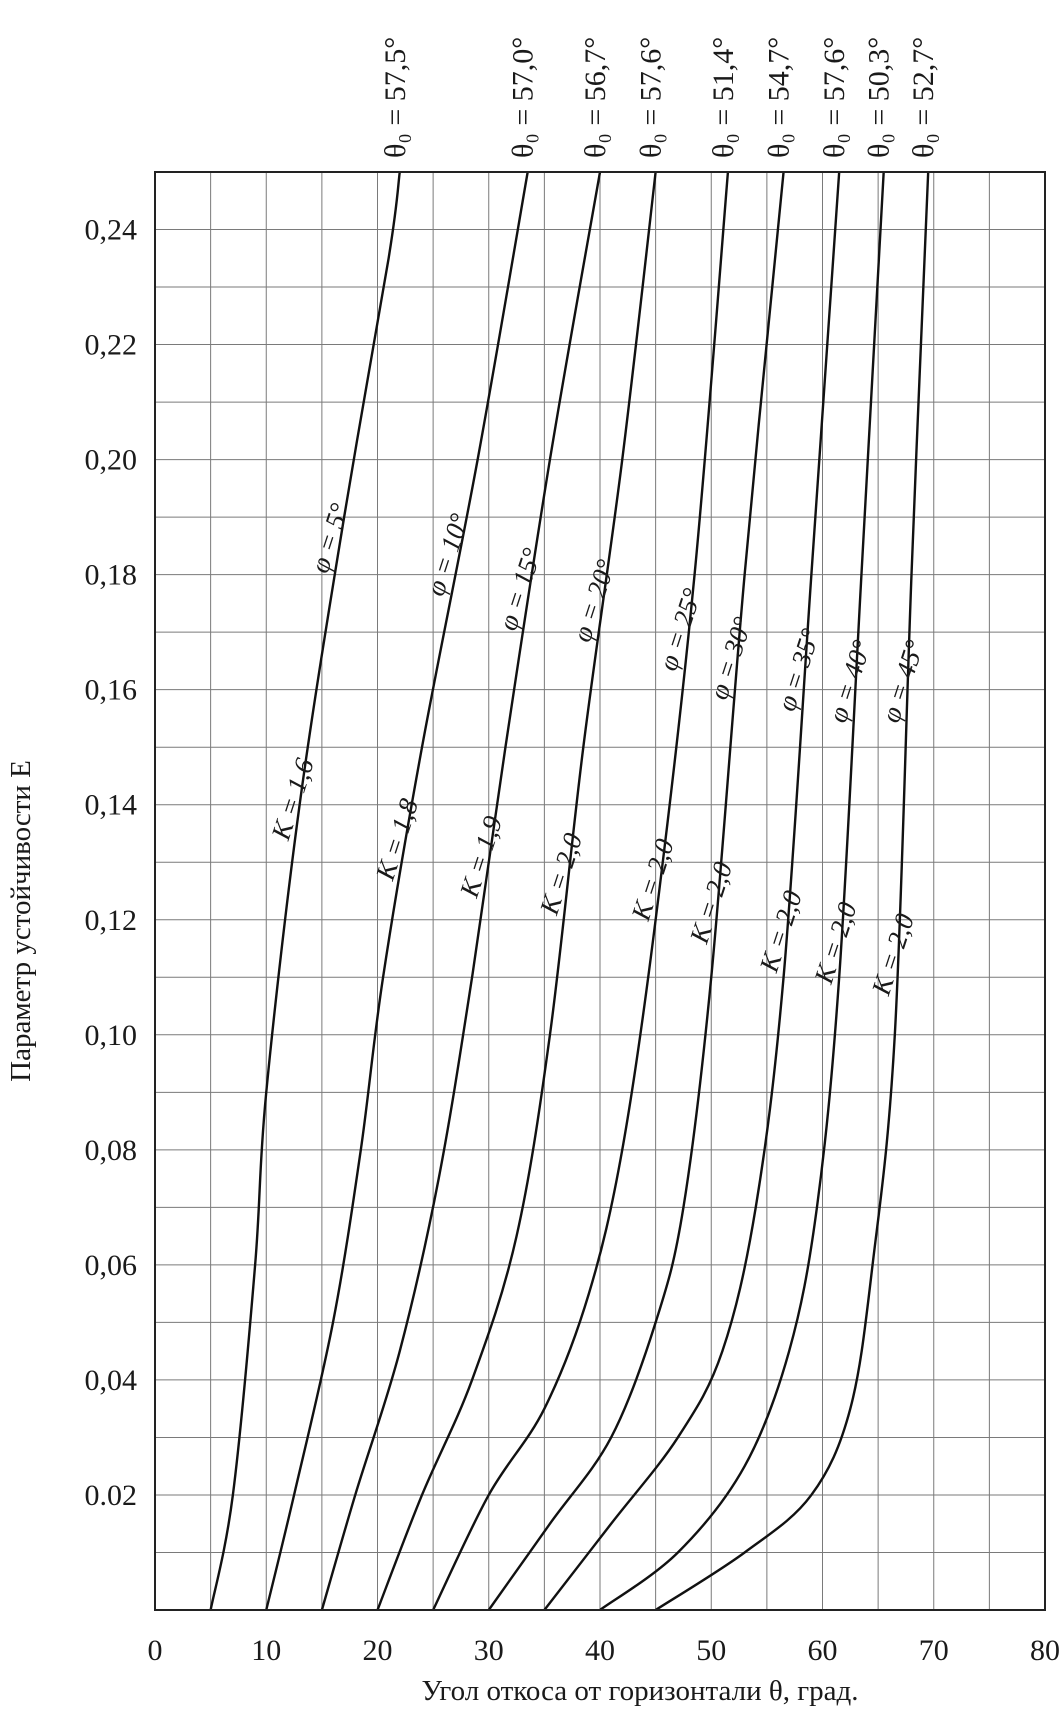 The height and width of the screenshot is (1713, 1063). Describe the element at coordinates (395, 97) in the screenshot. I see `theta0-label: θ₀ = 57,5°` at that location.